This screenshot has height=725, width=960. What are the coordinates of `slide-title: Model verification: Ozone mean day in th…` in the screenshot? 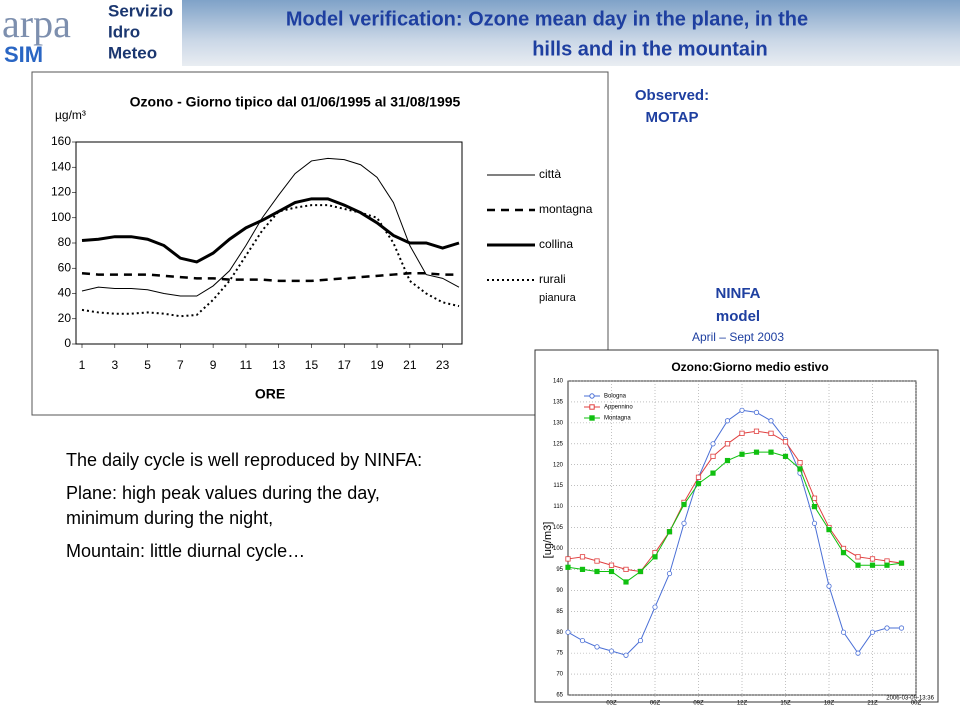 It's located at (547, 19).